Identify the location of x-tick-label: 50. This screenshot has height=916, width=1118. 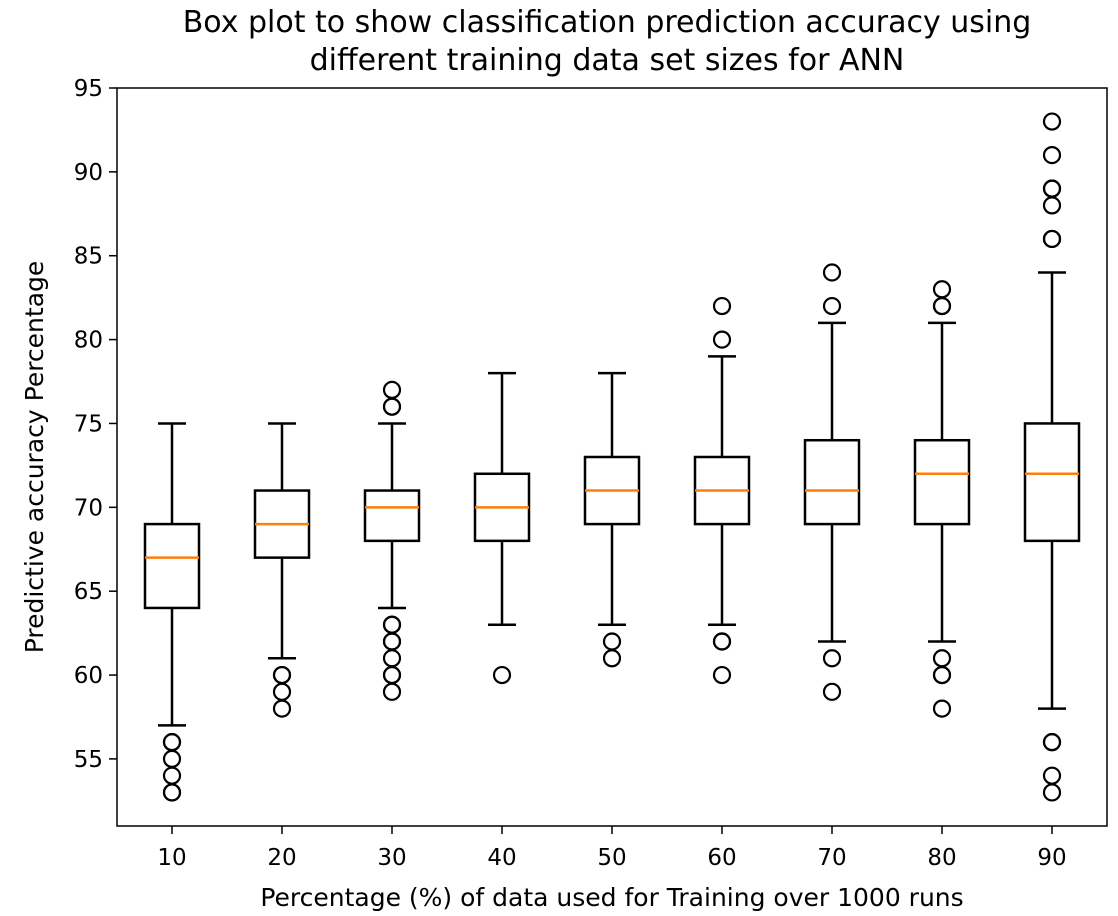
(611, 858).